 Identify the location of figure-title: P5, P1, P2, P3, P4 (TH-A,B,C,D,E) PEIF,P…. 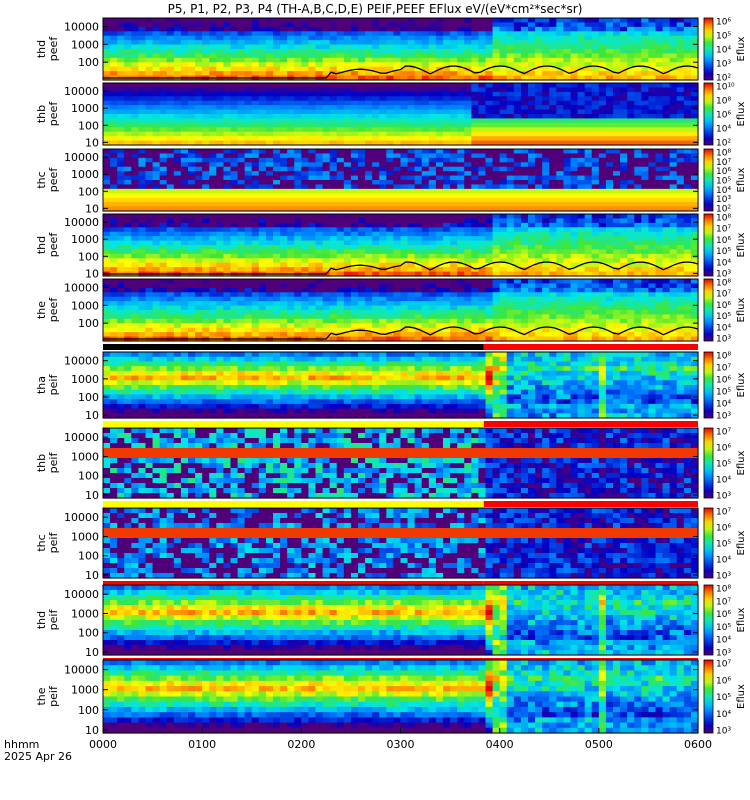
(375, 9).